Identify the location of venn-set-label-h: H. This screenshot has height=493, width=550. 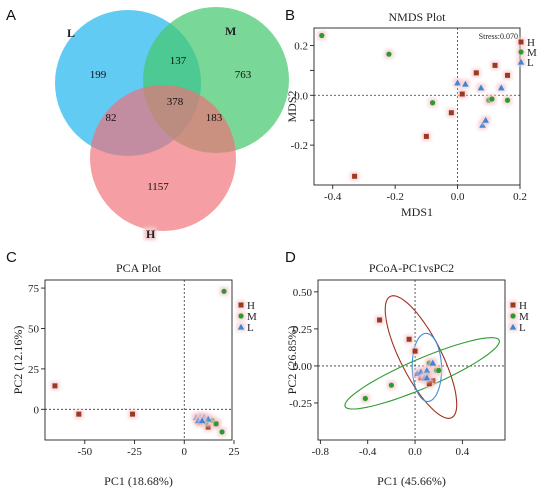
(151, 234).